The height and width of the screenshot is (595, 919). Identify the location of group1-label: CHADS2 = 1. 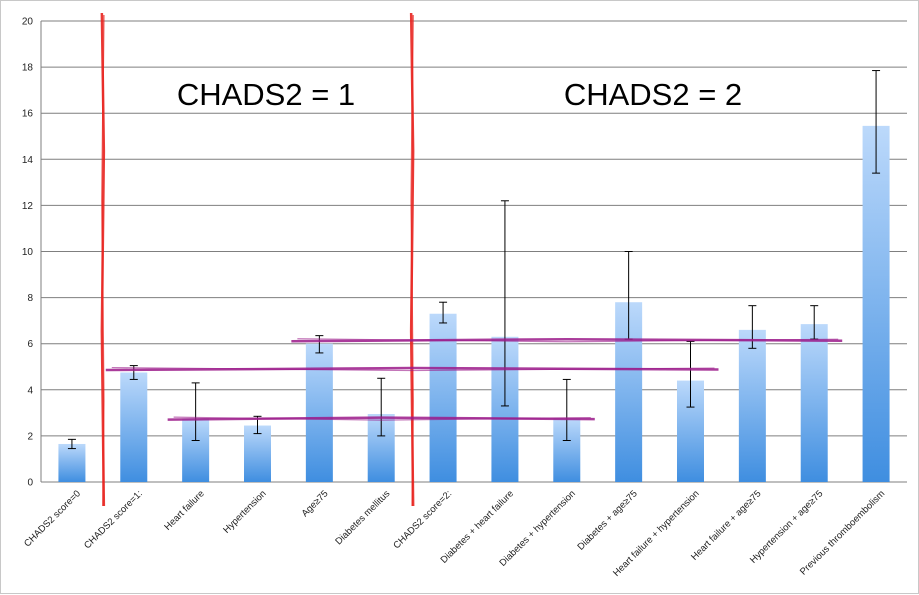
(266, 94).